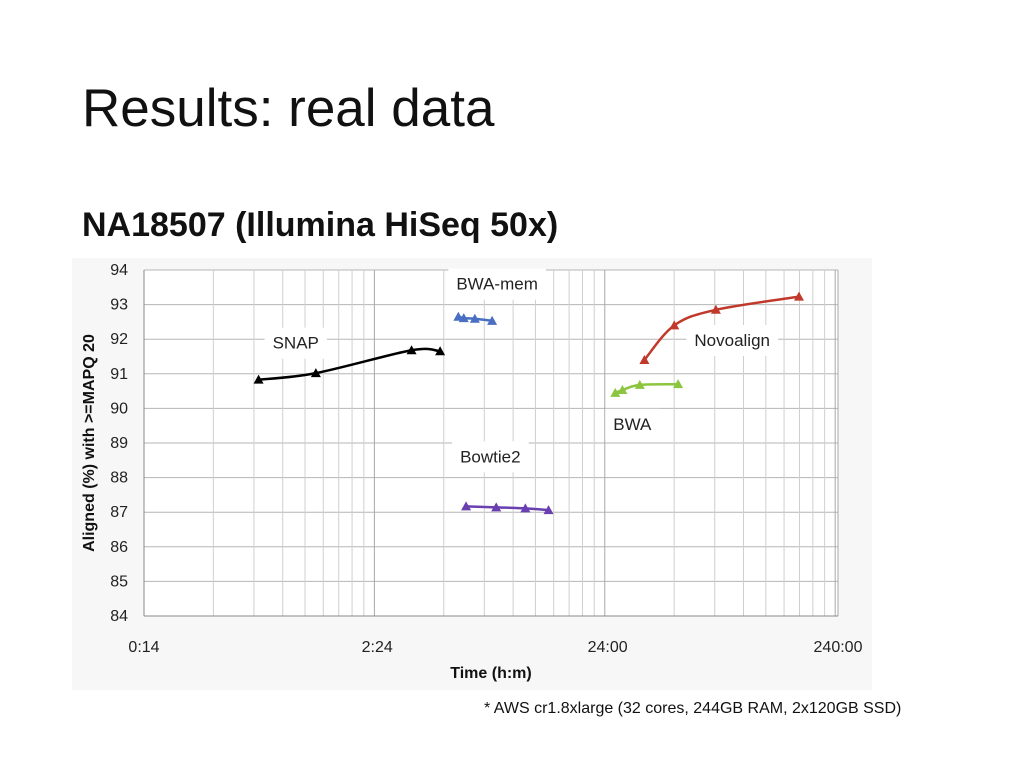 The height and width of the screenshot is (768, 1024). I want to click on x-tick-label: 2:24, so click(377, 647).